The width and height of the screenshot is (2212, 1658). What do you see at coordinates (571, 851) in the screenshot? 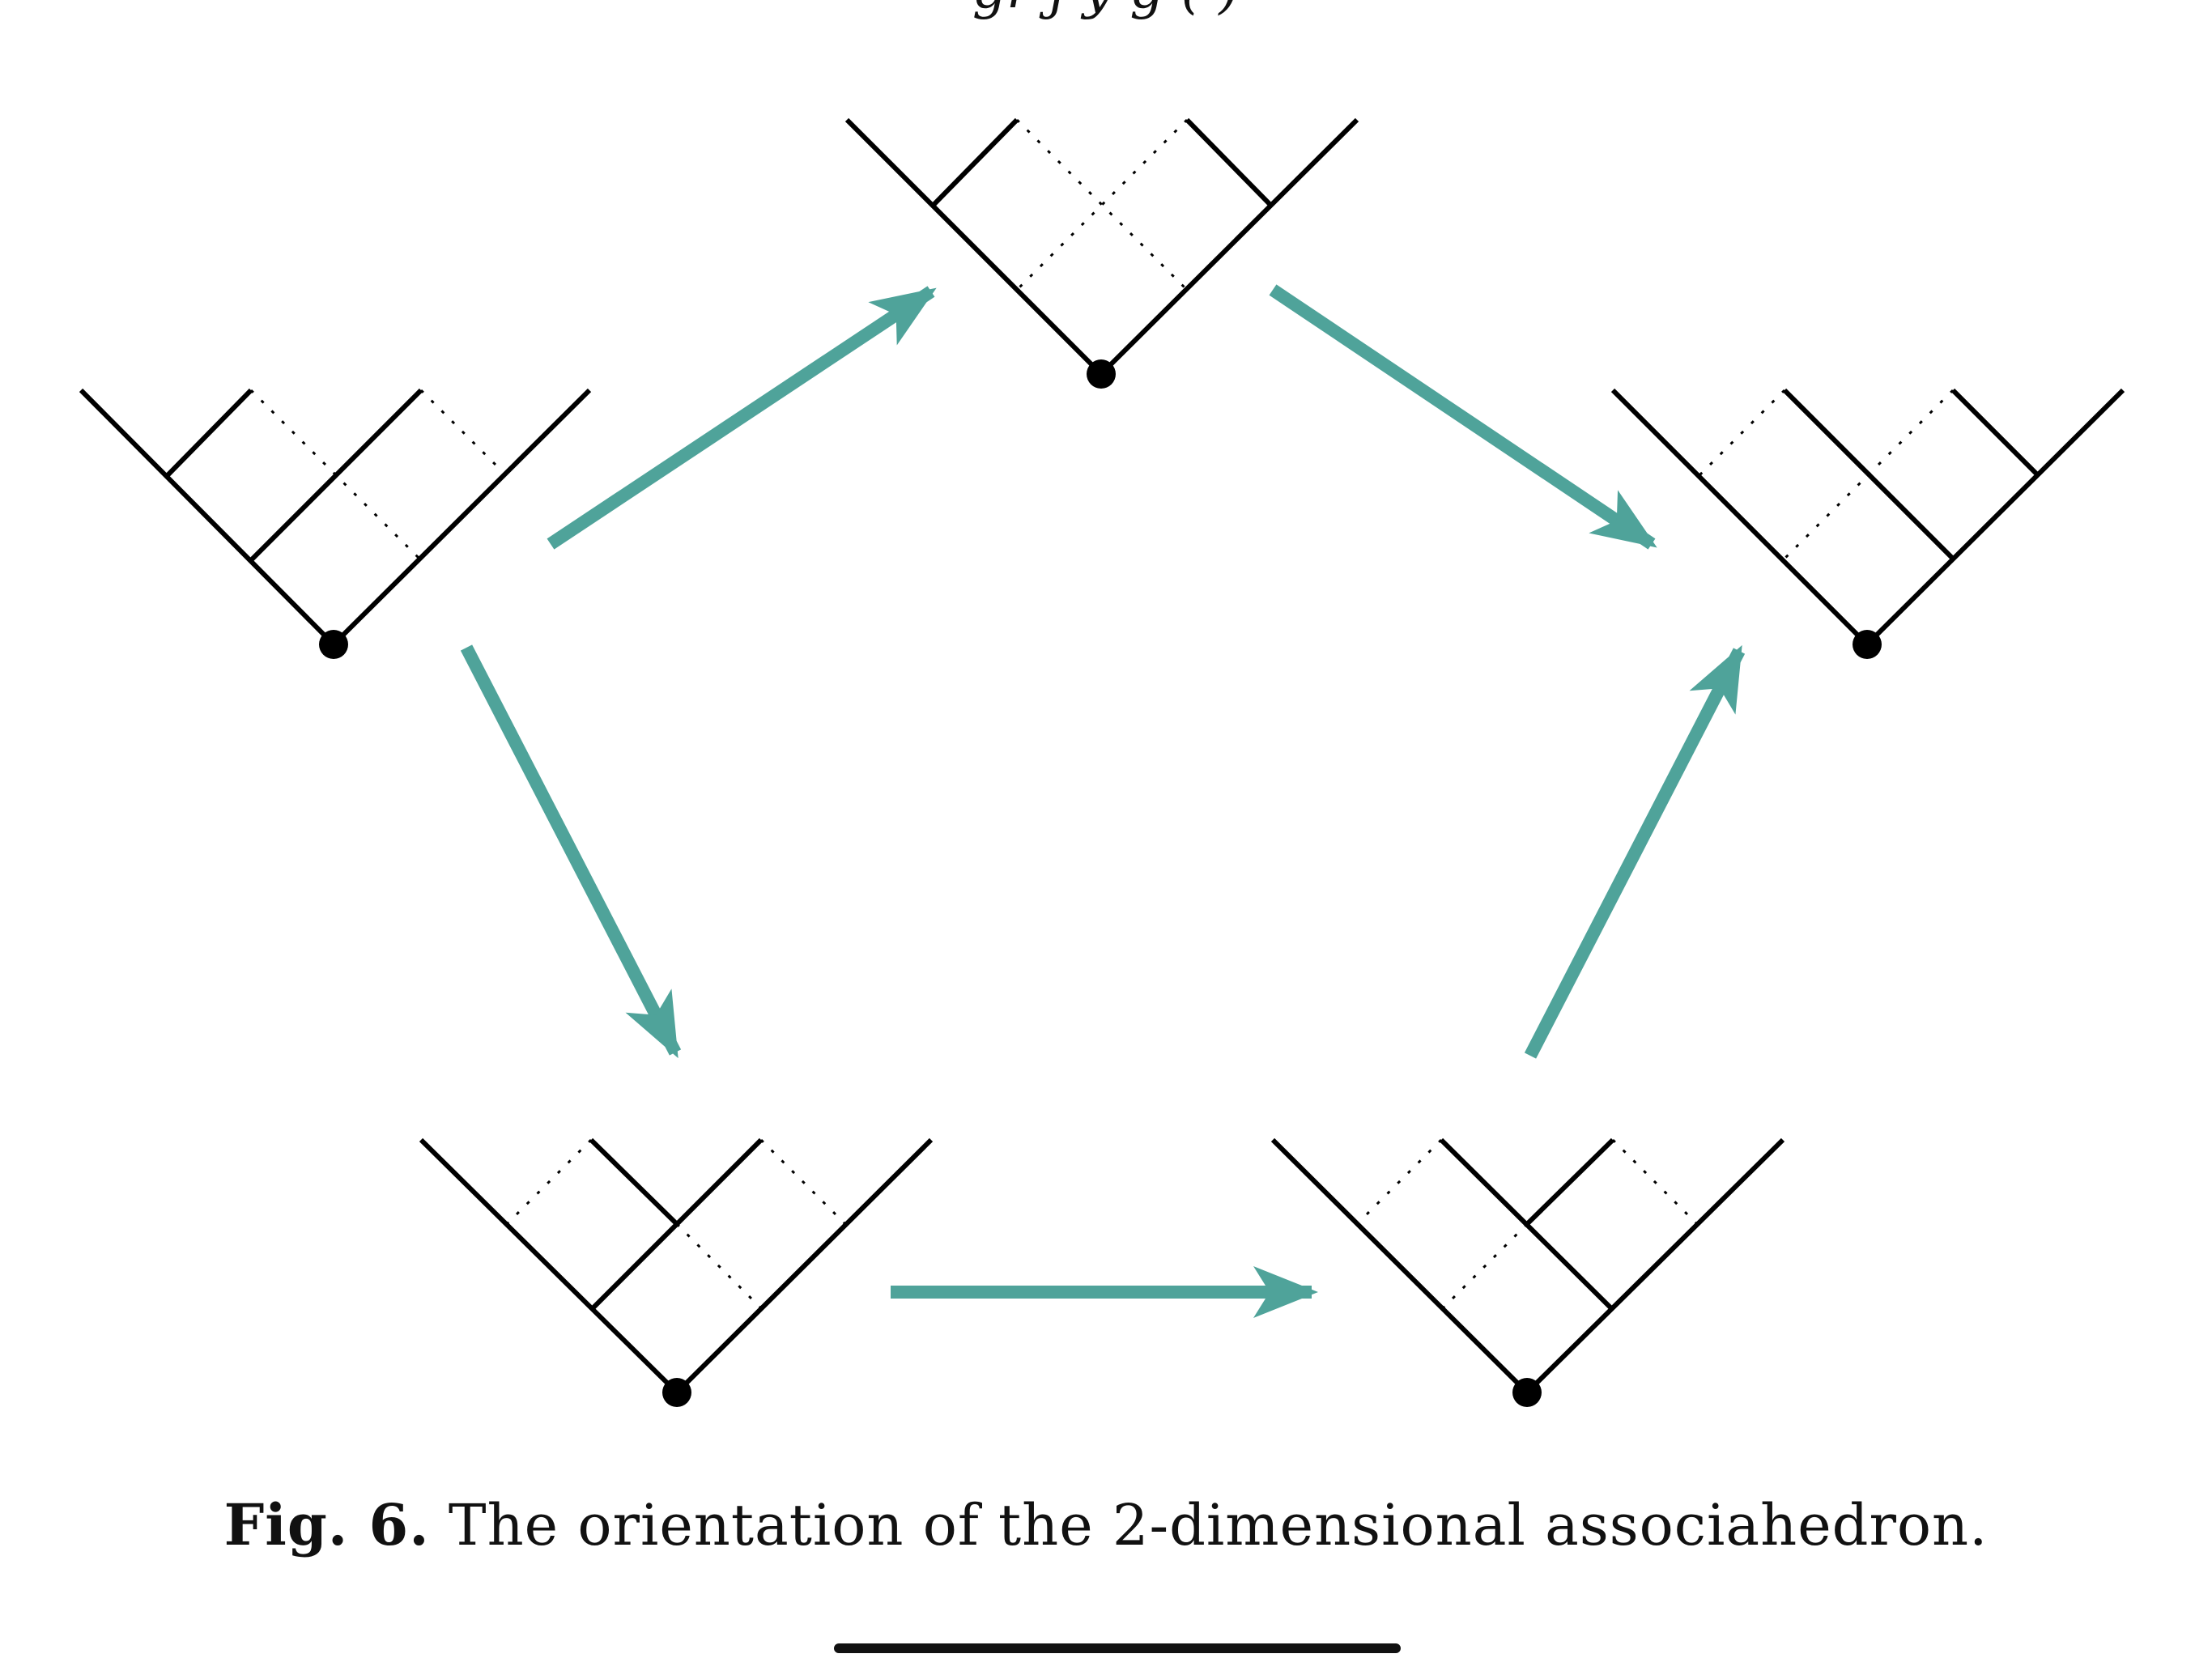
I see `arrow-left-to-bottom-left` at bounding box center [571, 851].